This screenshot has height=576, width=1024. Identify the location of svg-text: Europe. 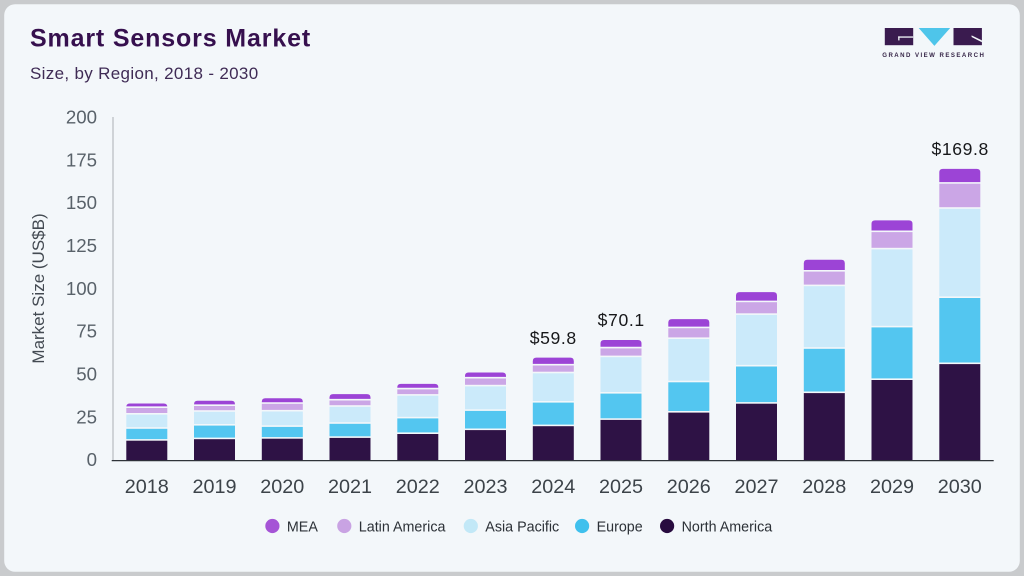
(620, 527).